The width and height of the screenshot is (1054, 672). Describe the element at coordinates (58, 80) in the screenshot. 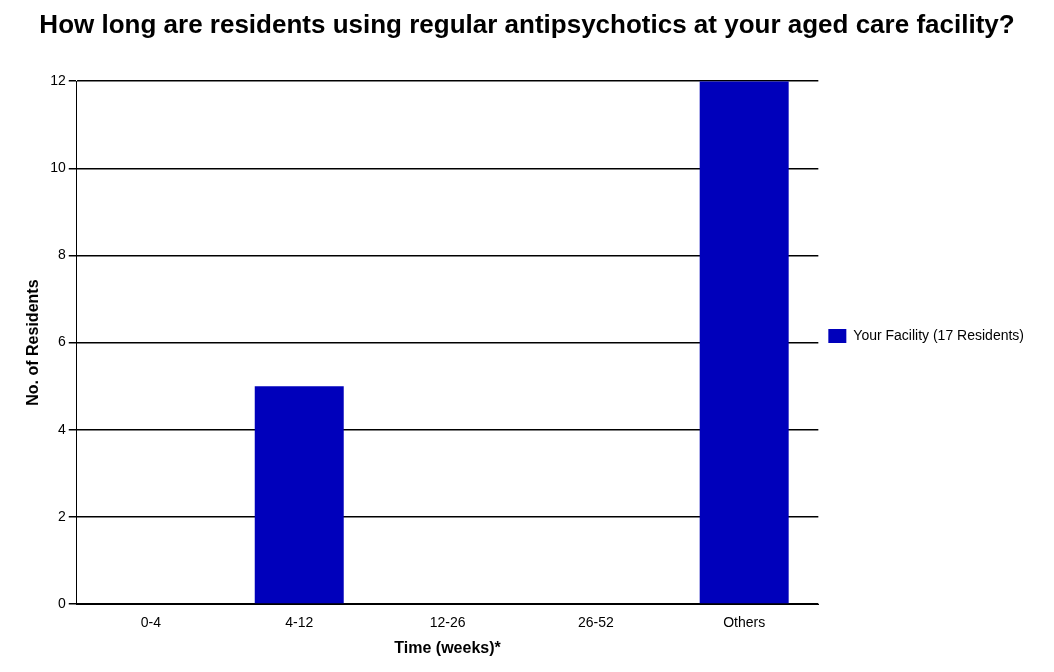

I see `y-tick-label: 12` at that location.